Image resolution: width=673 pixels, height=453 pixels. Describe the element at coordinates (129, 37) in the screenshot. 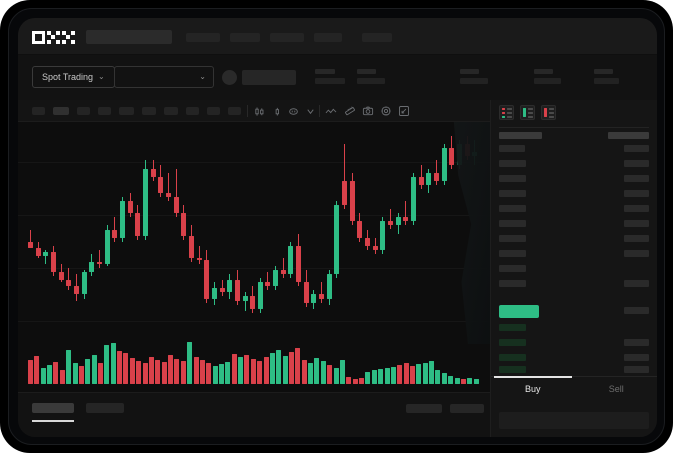

I see `search-input` at that location.